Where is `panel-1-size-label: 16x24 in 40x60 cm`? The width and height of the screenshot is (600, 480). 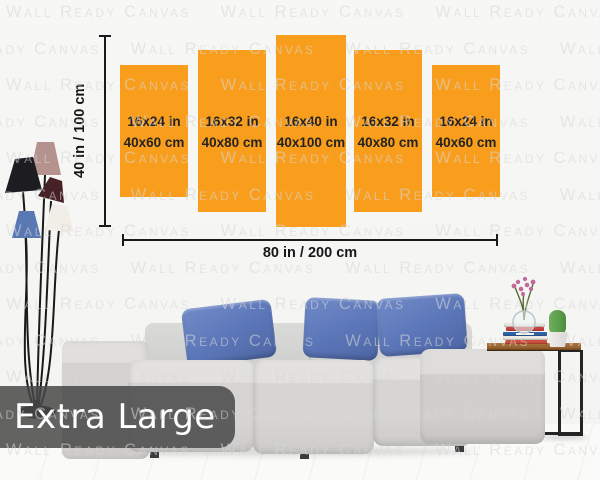
panel-1-size-label: 16x24 in 40x60 cm is located at coordinates (154, 132).